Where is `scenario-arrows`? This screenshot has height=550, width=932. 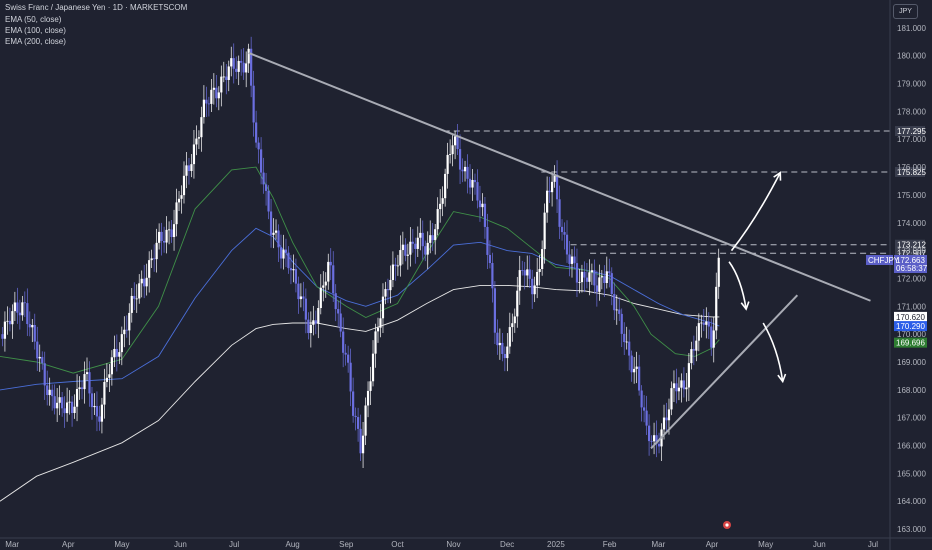 scenario-arrows is located at coordinates (757, 277).